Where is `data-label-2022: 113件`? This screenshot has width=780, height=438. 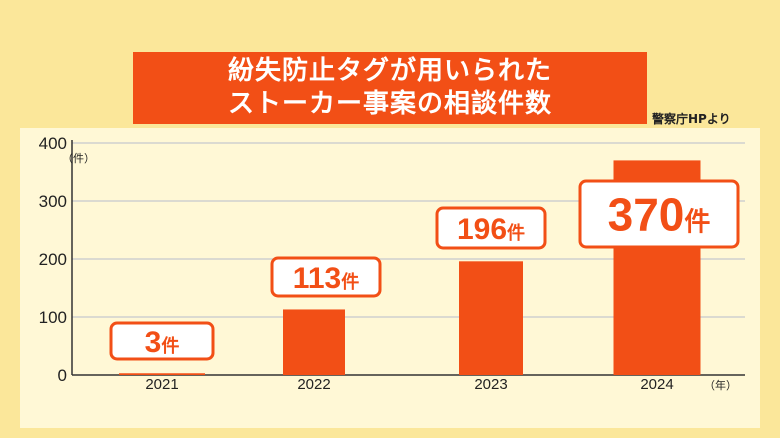
data-label-2022: 113件 is located at coordinates (326, 278).